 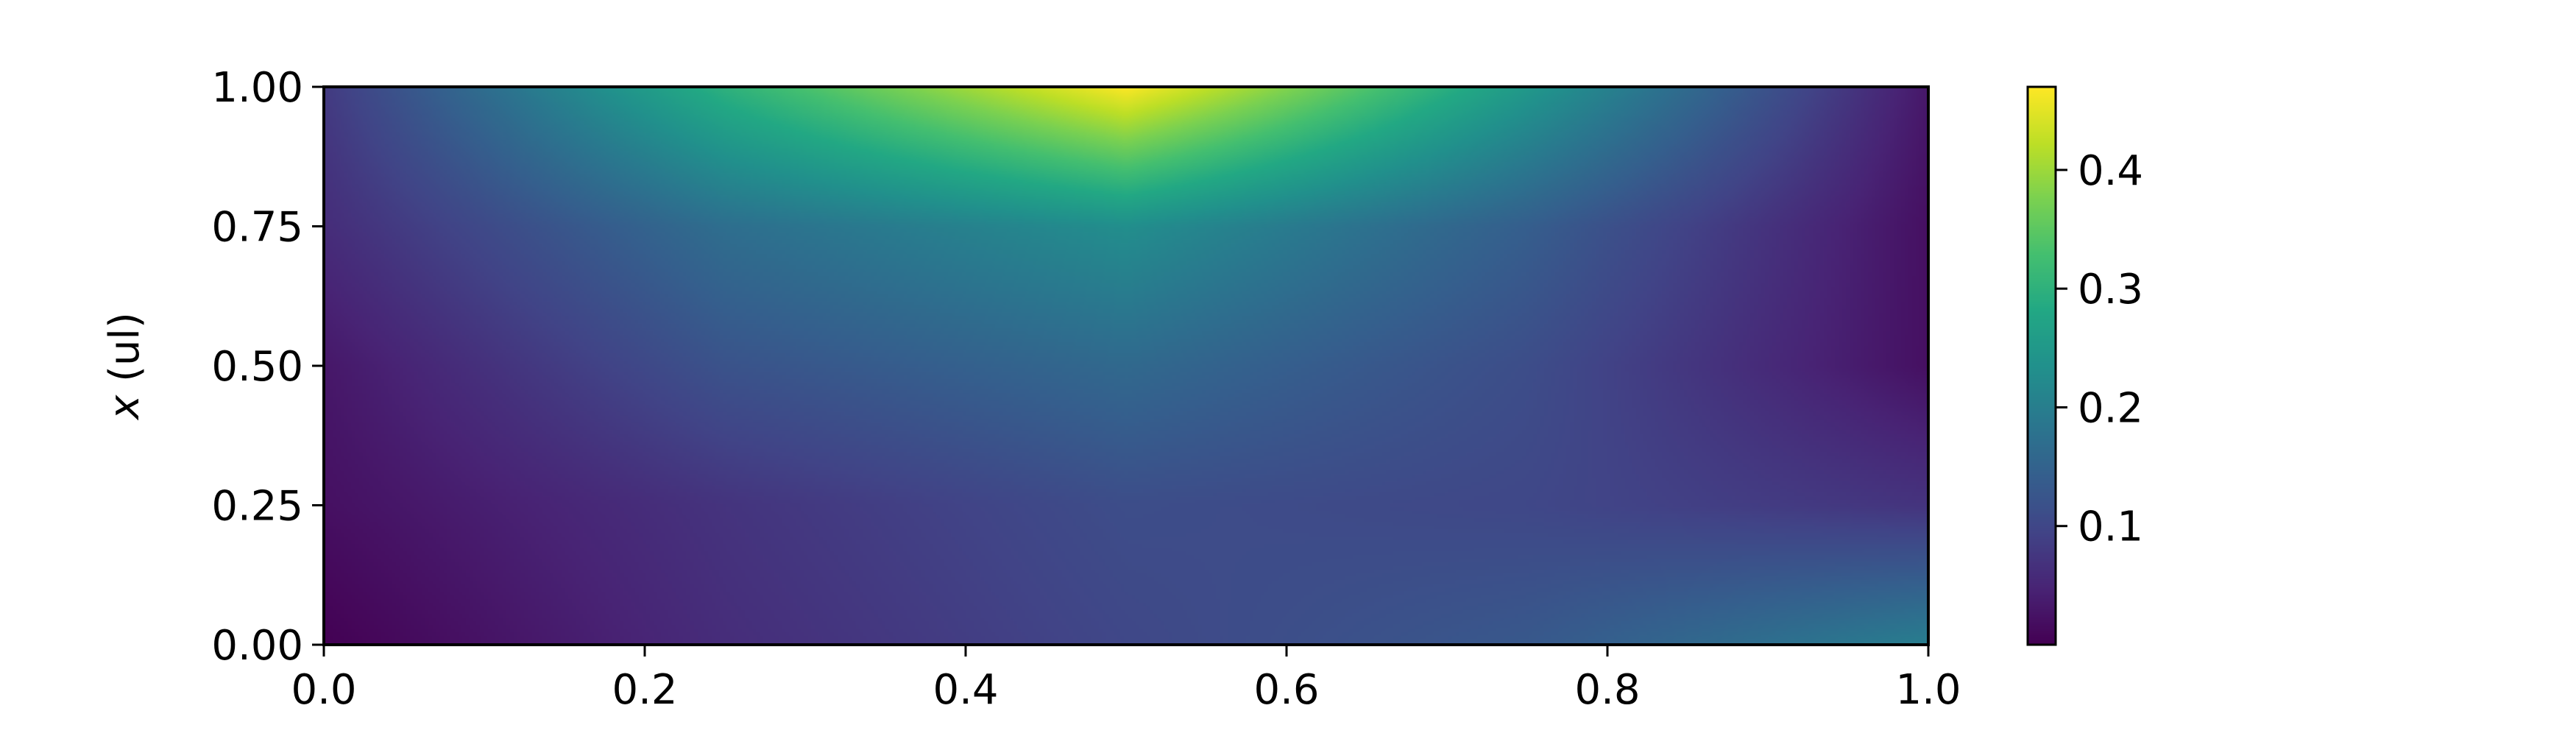 I want to click on colorbar-tick-label: 0.3, so click(x=2110, y=290).